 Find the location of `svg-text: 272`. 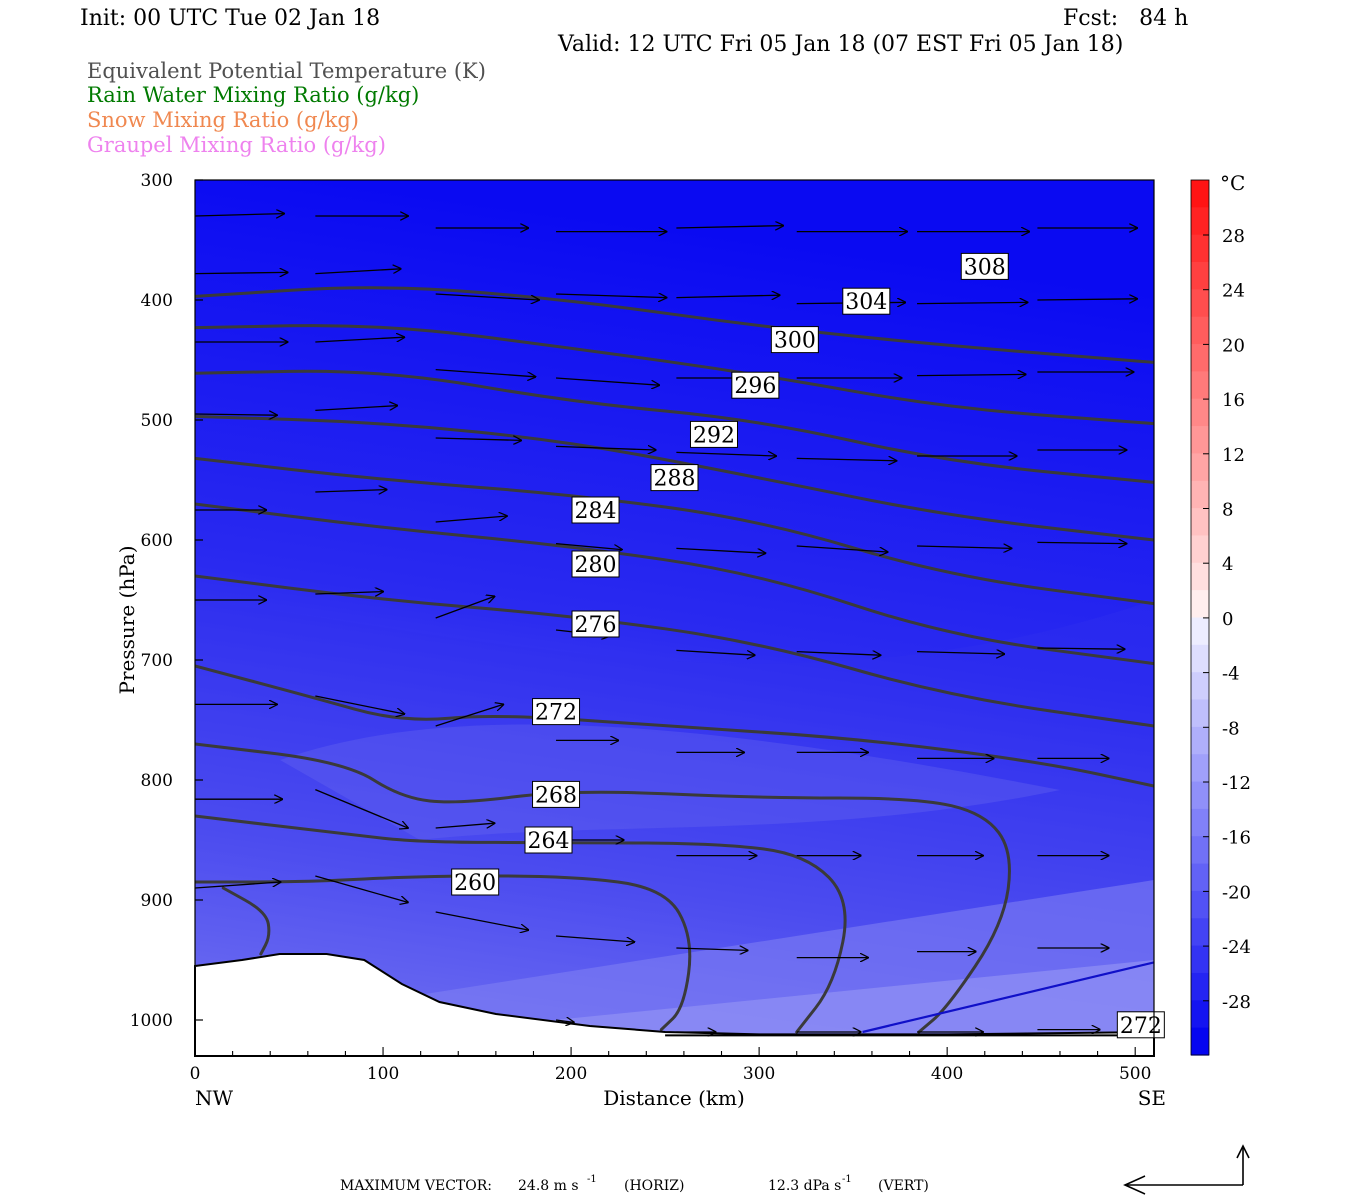

svg-text: 272 is located at coordinates (556, 713).